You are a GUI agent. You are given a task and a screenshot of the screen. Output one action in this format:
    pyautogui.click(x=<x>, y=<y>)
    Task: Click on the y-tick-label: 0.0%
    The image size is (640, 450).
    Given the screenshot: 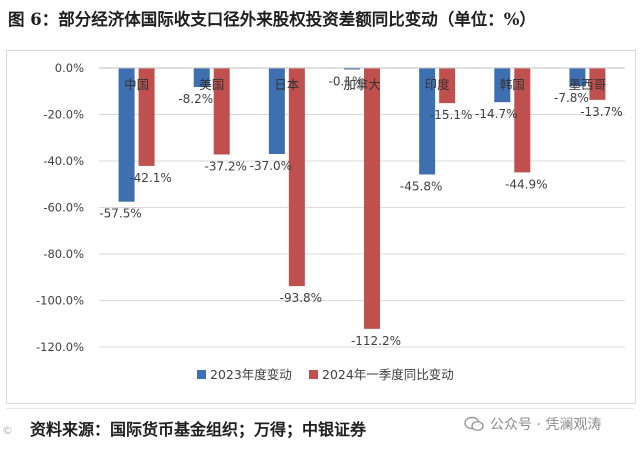 What is the action you would take?
    pyautogui.click(x=69, y=68)
    